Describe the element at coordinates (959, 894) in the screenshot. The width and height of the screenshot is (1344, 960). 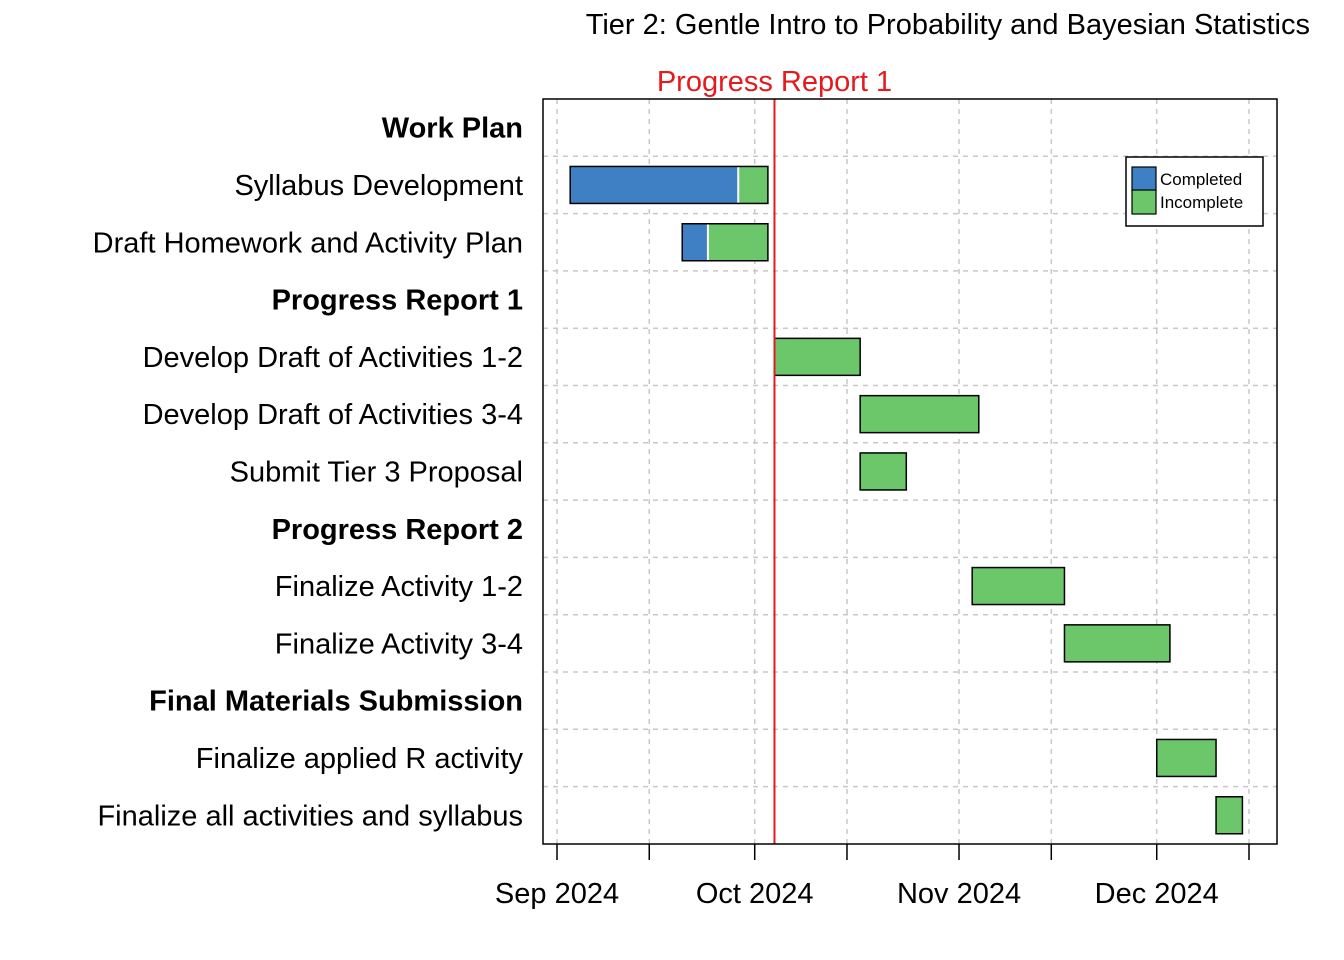
I see `x-tick-label: Nov 2024` at that location.